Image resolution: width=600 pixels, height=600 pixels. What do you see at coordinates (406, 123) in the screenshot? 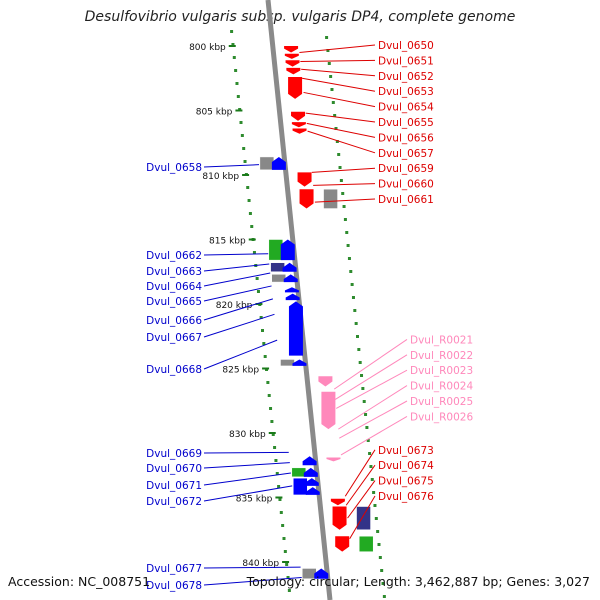
I see `gene-label: Dvul_0655` at bounding box center [406, 123].